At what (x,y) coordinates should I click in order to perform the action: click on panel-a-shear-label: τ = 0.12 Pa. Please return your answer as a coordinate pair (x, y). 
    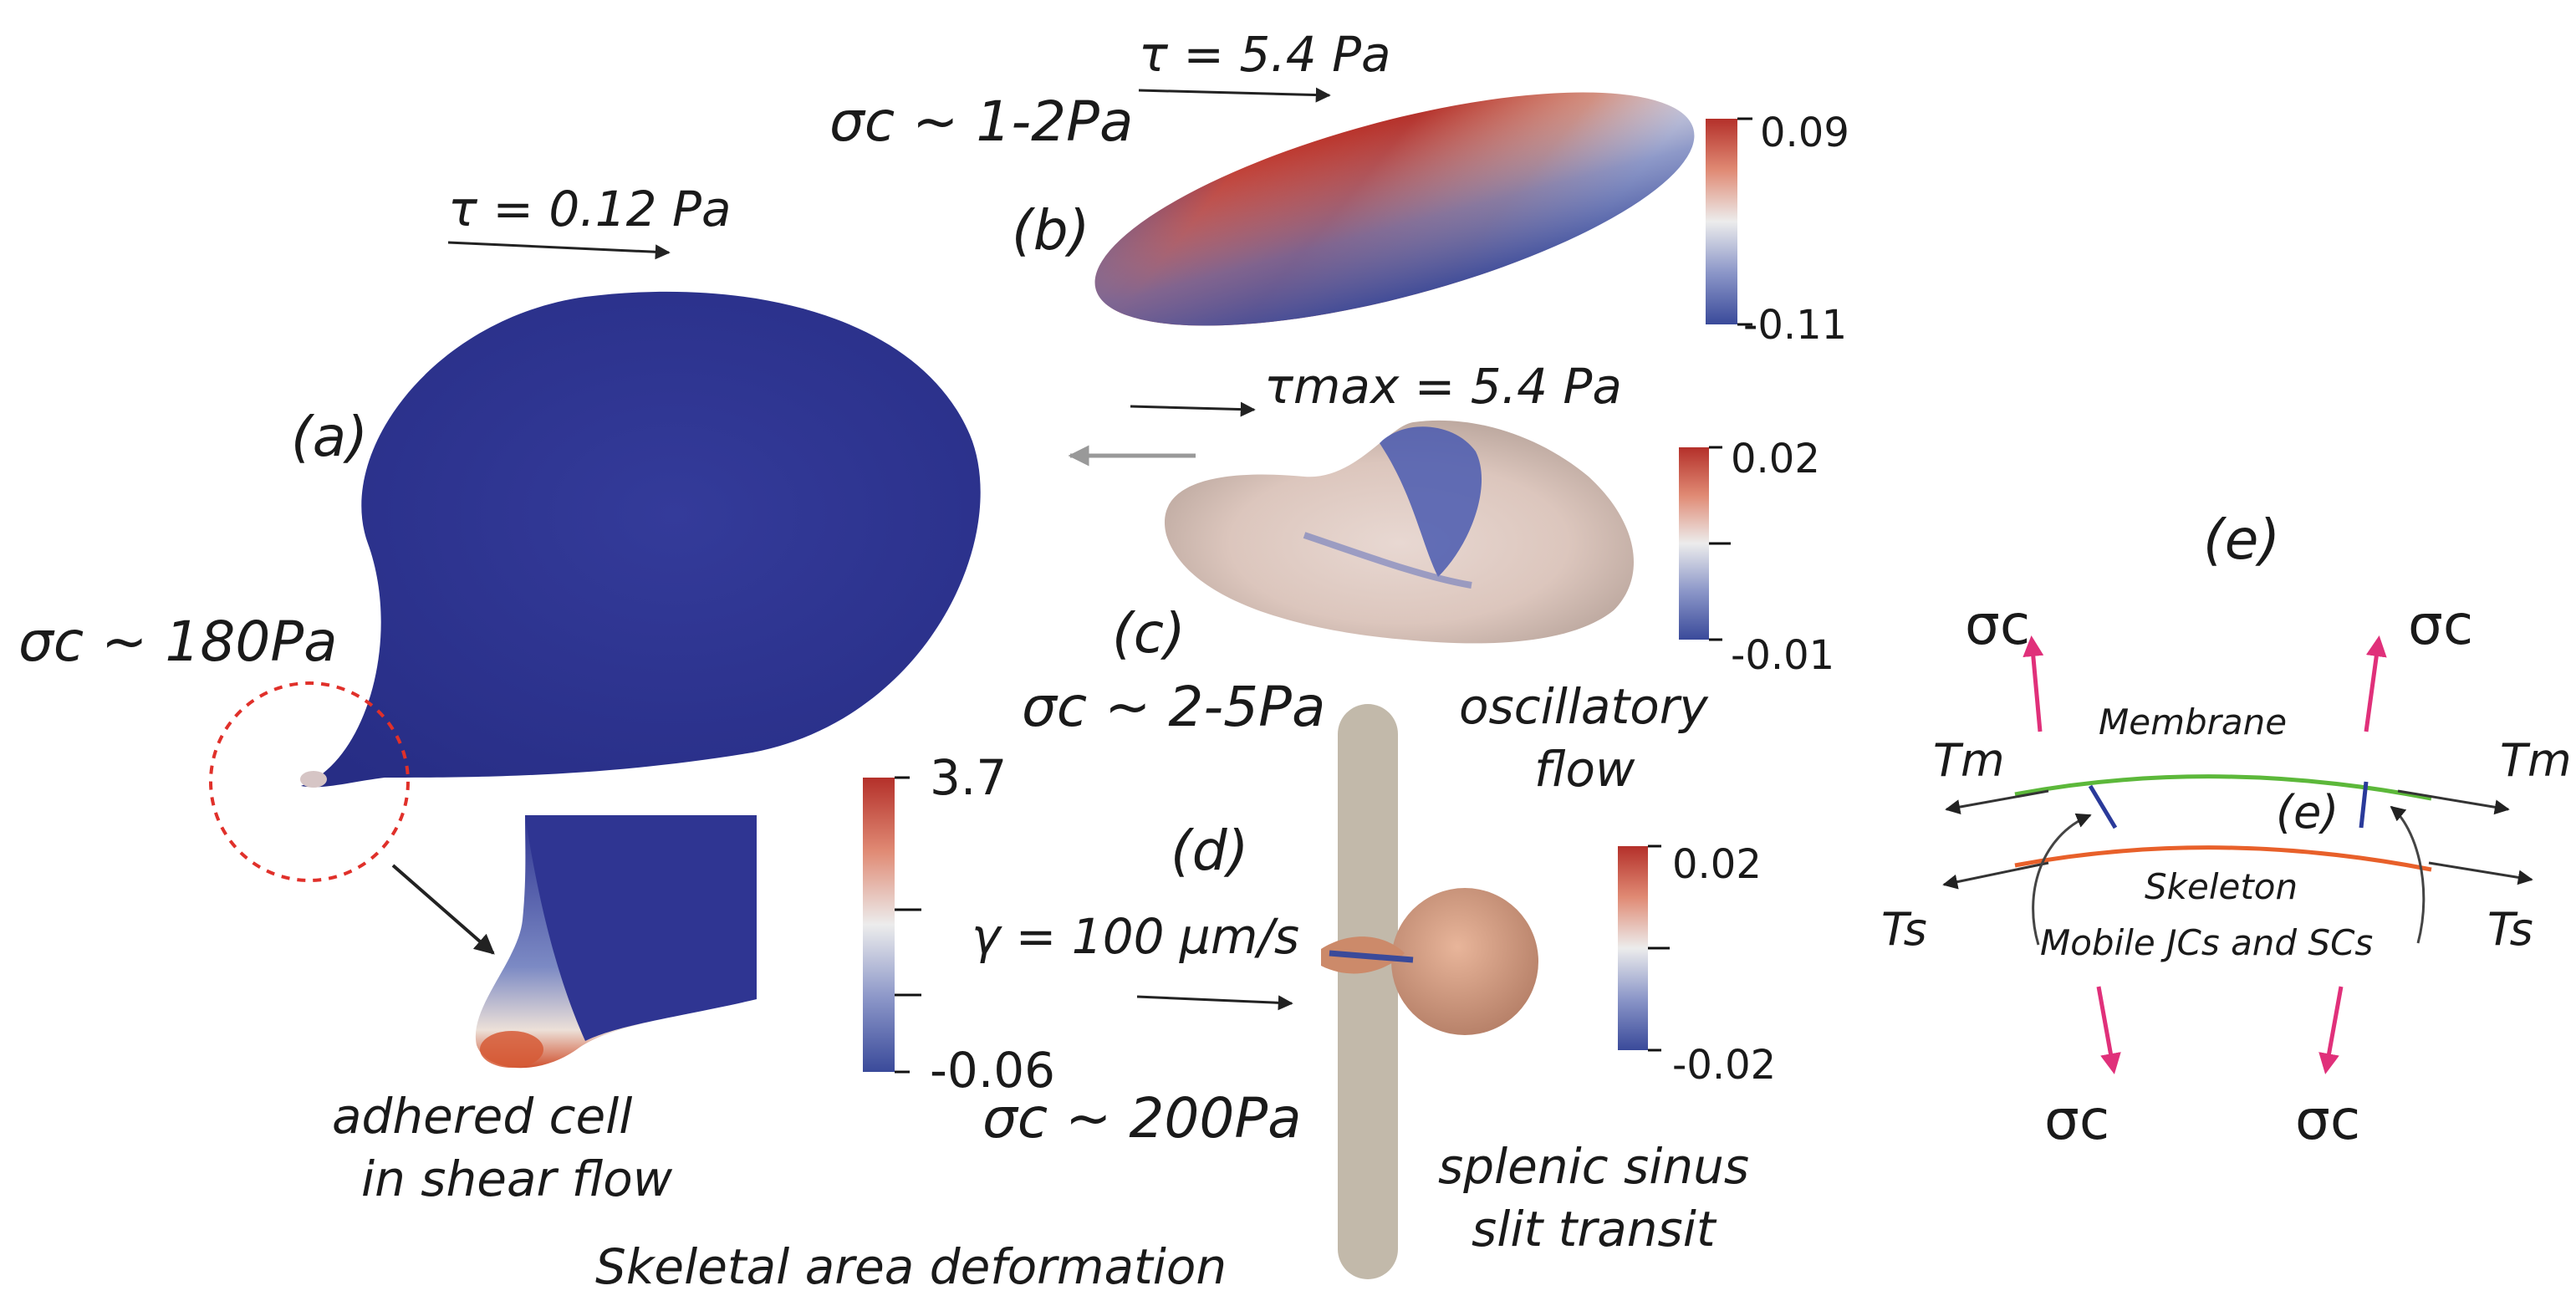
    Looking at the image, I should click on (590, 209).